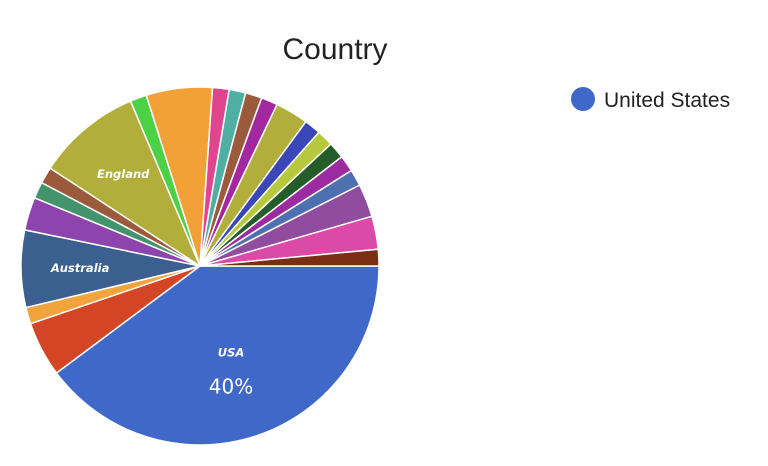 This screenshot has width=768, height=466. What do you see at coordinates (151, 283) in the screenshot?
I see `slice-labels: USA 40% Australia England` at bounding box center [151, 283].